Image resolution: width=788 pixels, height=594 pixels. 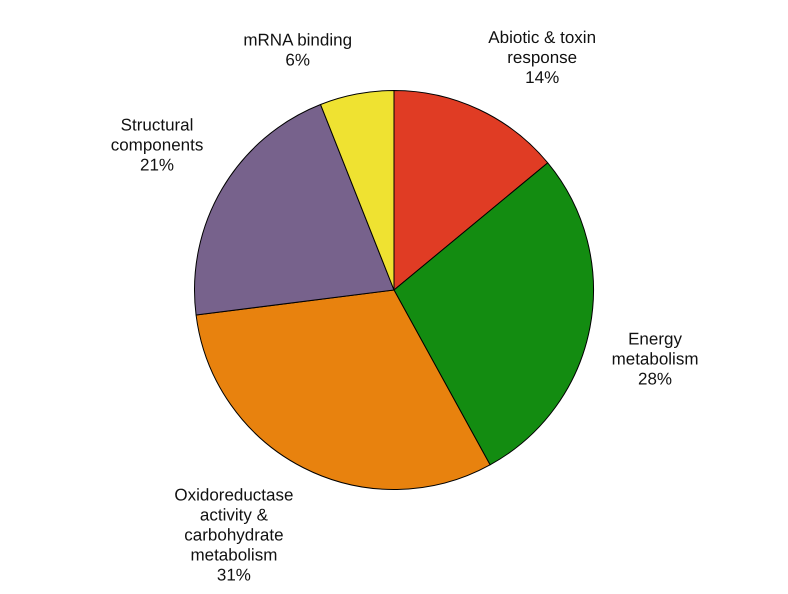 What do you see at coordinates (157, 164) in the screenshot?
I see `data-label: 21%` at bounding box center [157, 164].